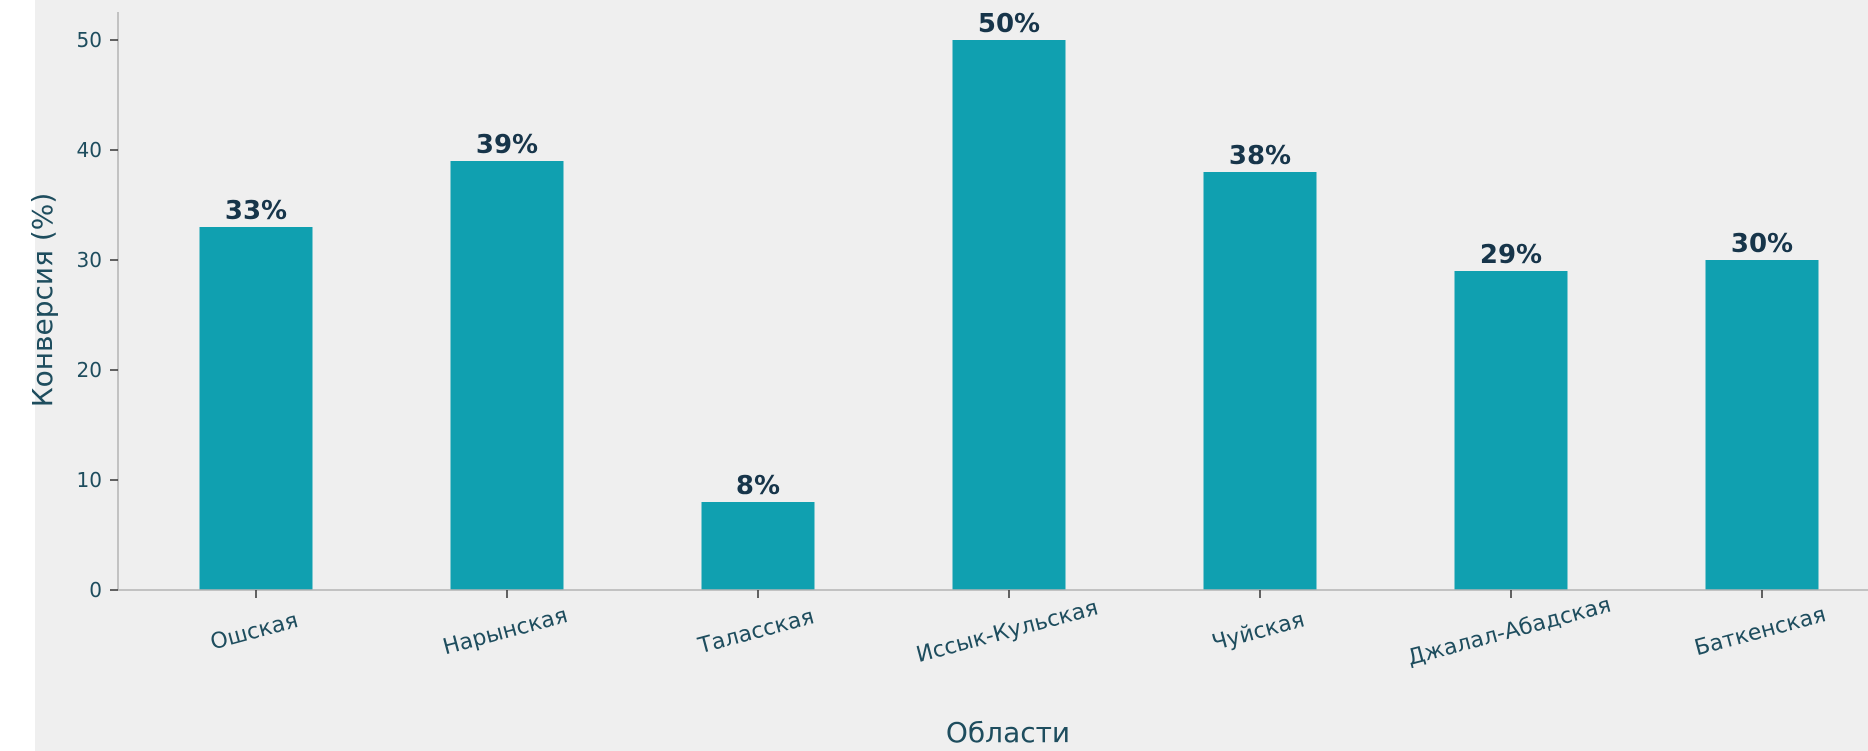 This screenshot has width=1868, height=751. I want to click on y-tick-label: 0, so click(95, 590).